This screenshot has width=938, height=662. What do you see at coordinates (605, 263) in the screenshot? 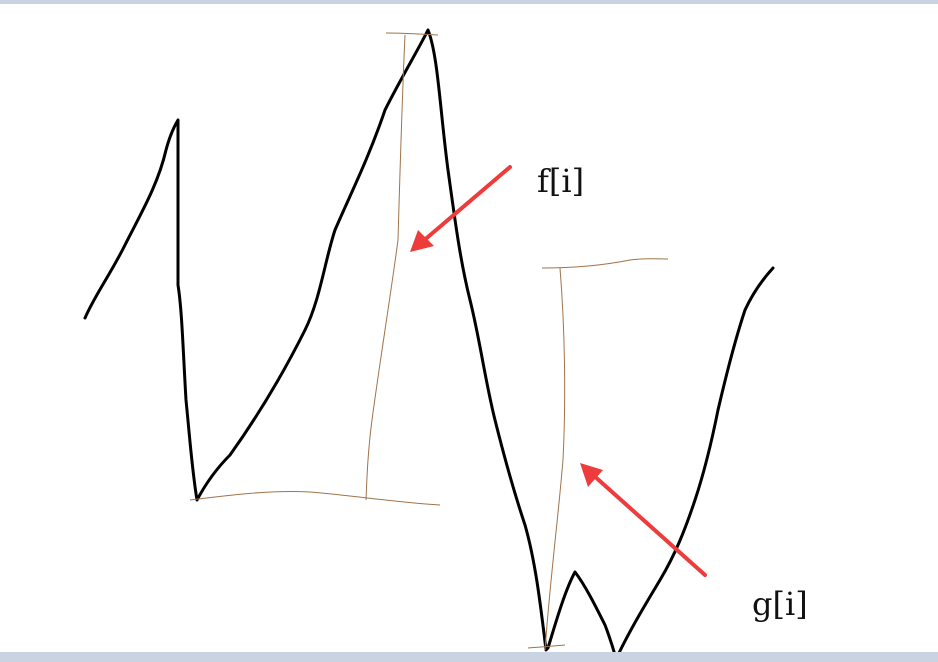
I see `g-top-tick` at bounding box center [605, 263].